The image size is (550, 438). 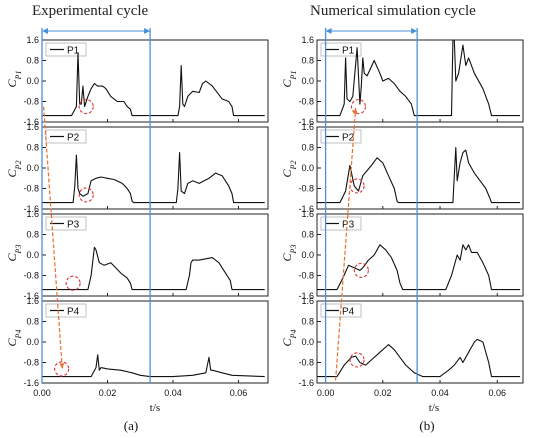 I want to click on x-tick-label: 0.04, so click(x=173, y=393).